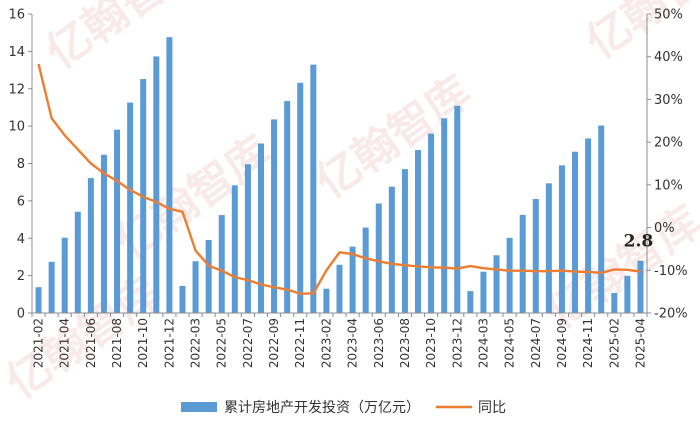 Image resolution: width=700 pixels, height=430 pixels. Describe the element at coordinates (21, 239) in the screenshot. I see `left-tick-label: 4` at that location.